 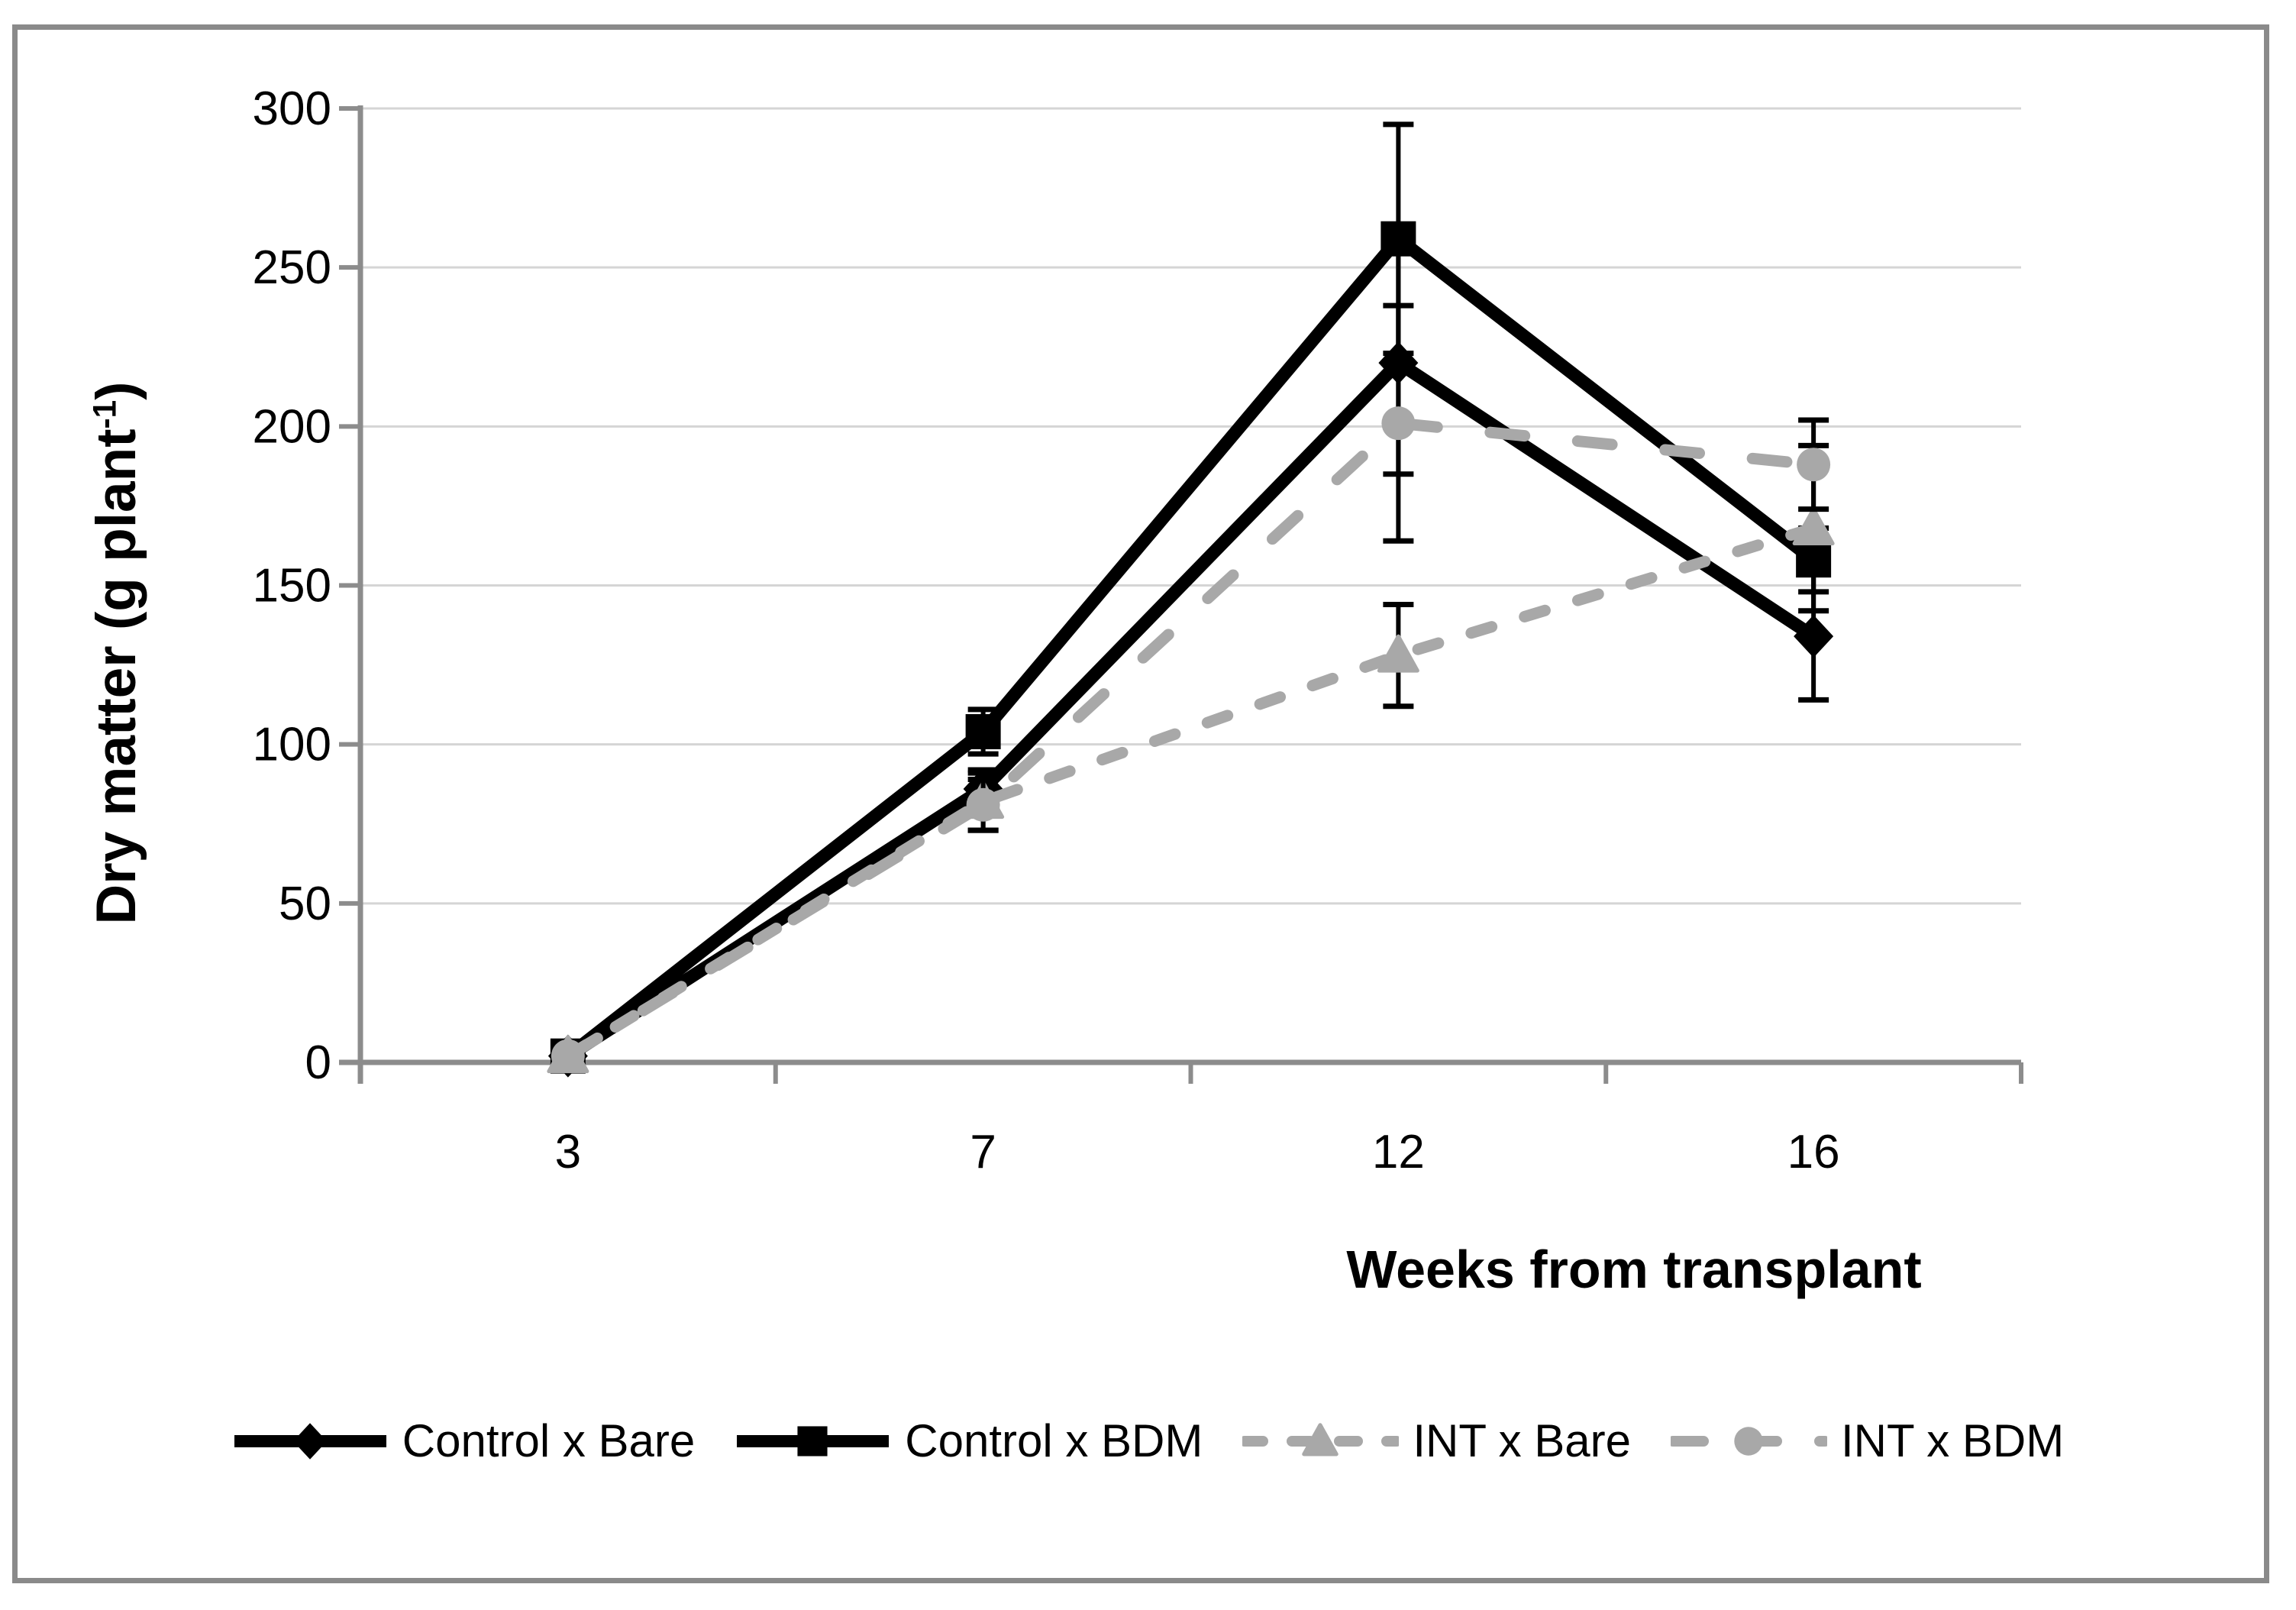 What do you see at coordinates (292, 267) in the screenshot?
I see `y-tick-label-250: 250` at bounding box center [292, 267].